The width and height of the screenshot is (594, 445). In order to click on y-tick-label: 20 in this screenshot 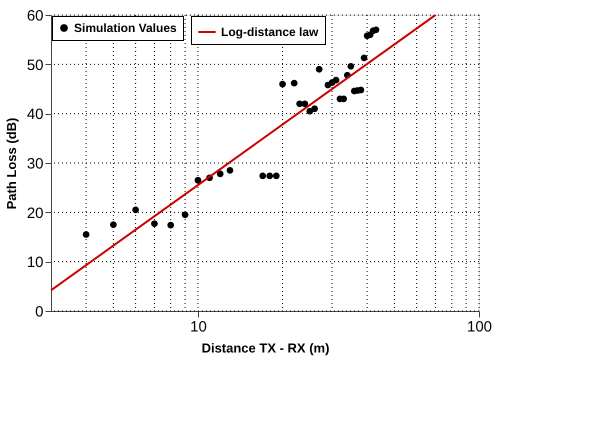, I will do `click(35, 213)`.